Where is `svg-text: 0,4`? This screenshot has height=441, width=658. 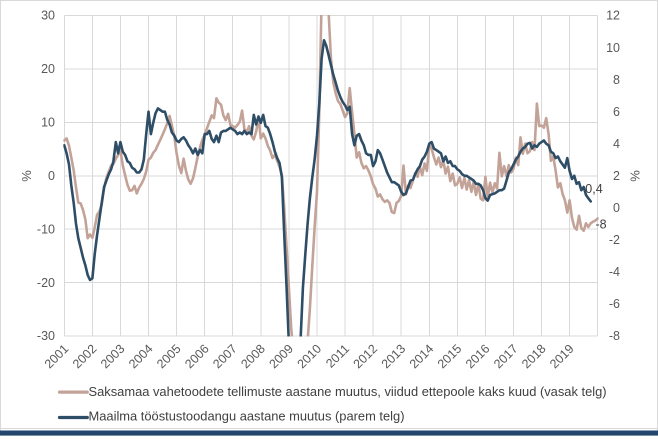
svg-text: 0,4 is located at coordinates (593, 189).